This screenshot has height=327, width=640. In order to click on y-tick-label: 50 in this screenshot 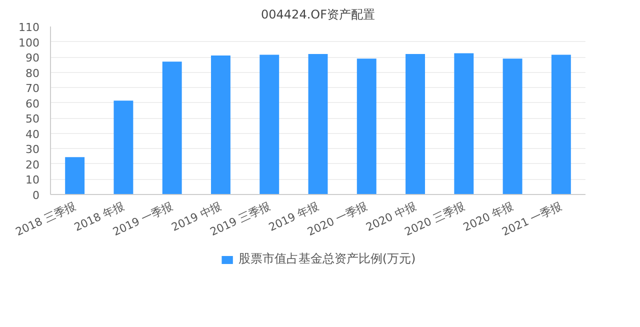, I will do `click(33, 119)`.